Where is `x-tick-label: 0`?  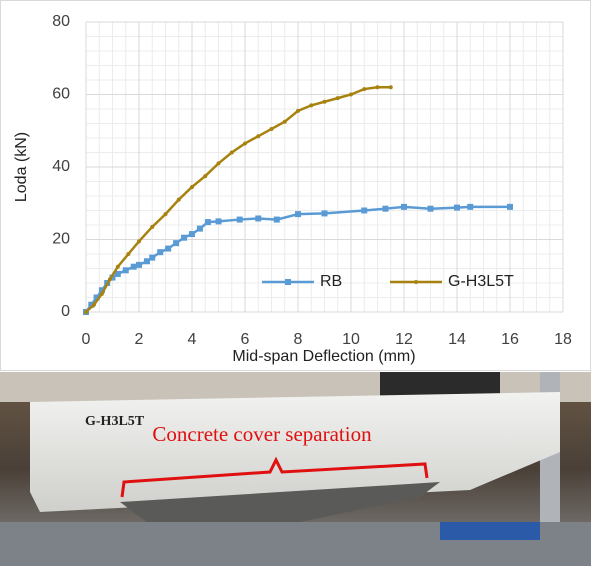 x-tick-label: 0 is located at coordinates (86, 339).